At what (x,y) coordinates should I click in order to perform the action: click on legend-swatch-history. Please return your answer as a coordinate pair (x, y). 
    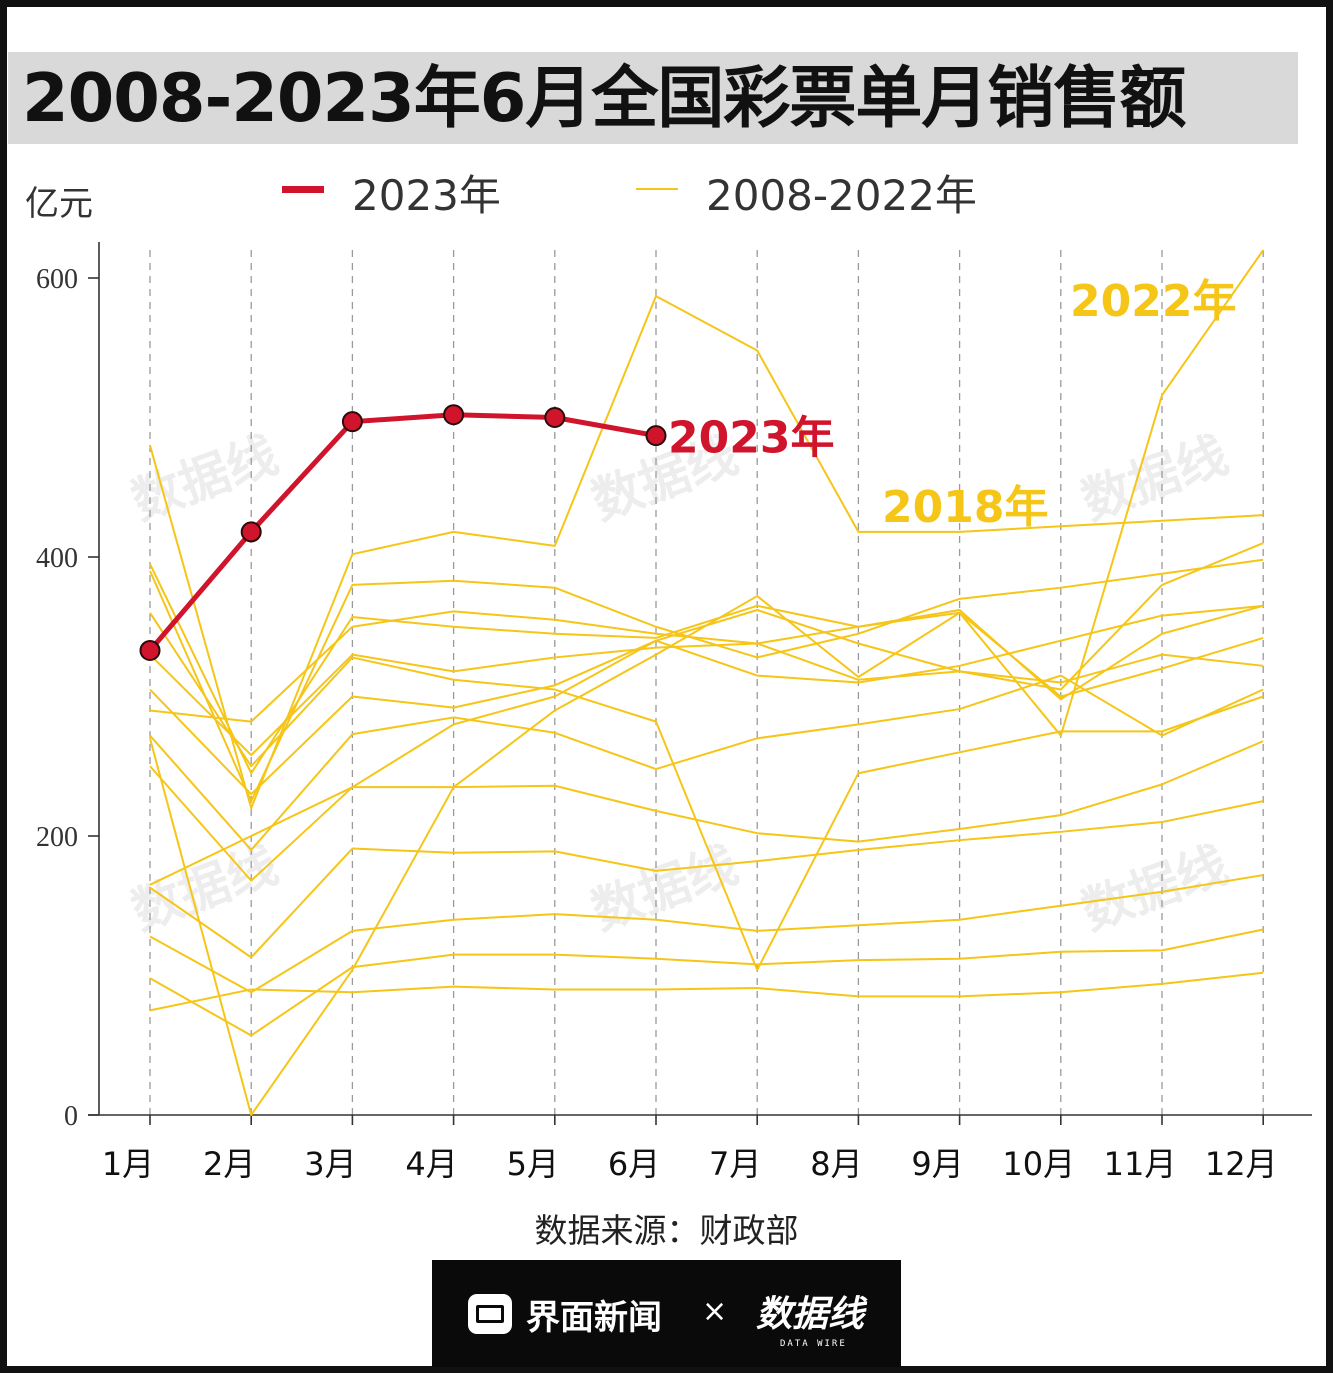
    Looking at the image, I should click on (657, 189).